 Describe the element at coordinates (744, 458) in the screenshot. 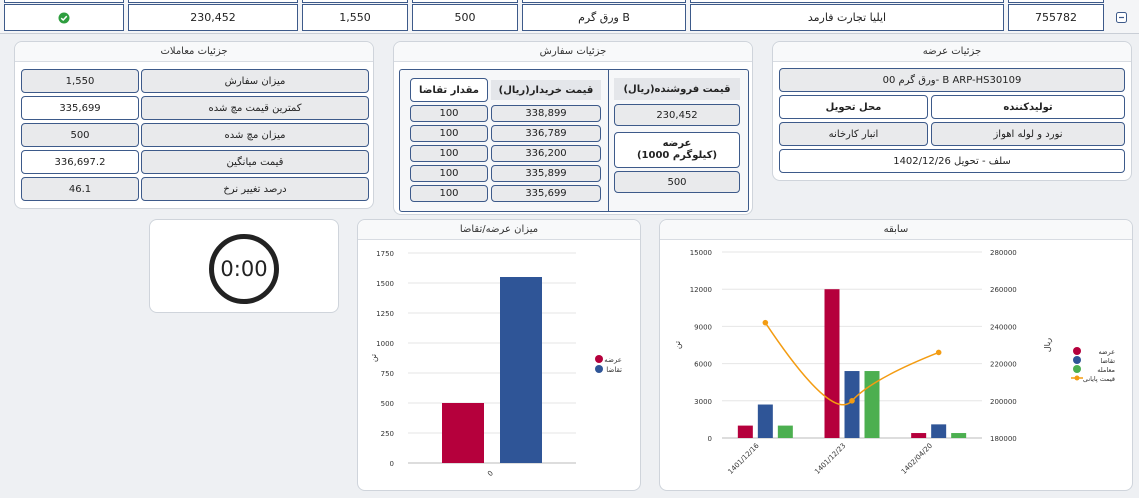

I see `x-tick-label: 1401/12/16` at that location.